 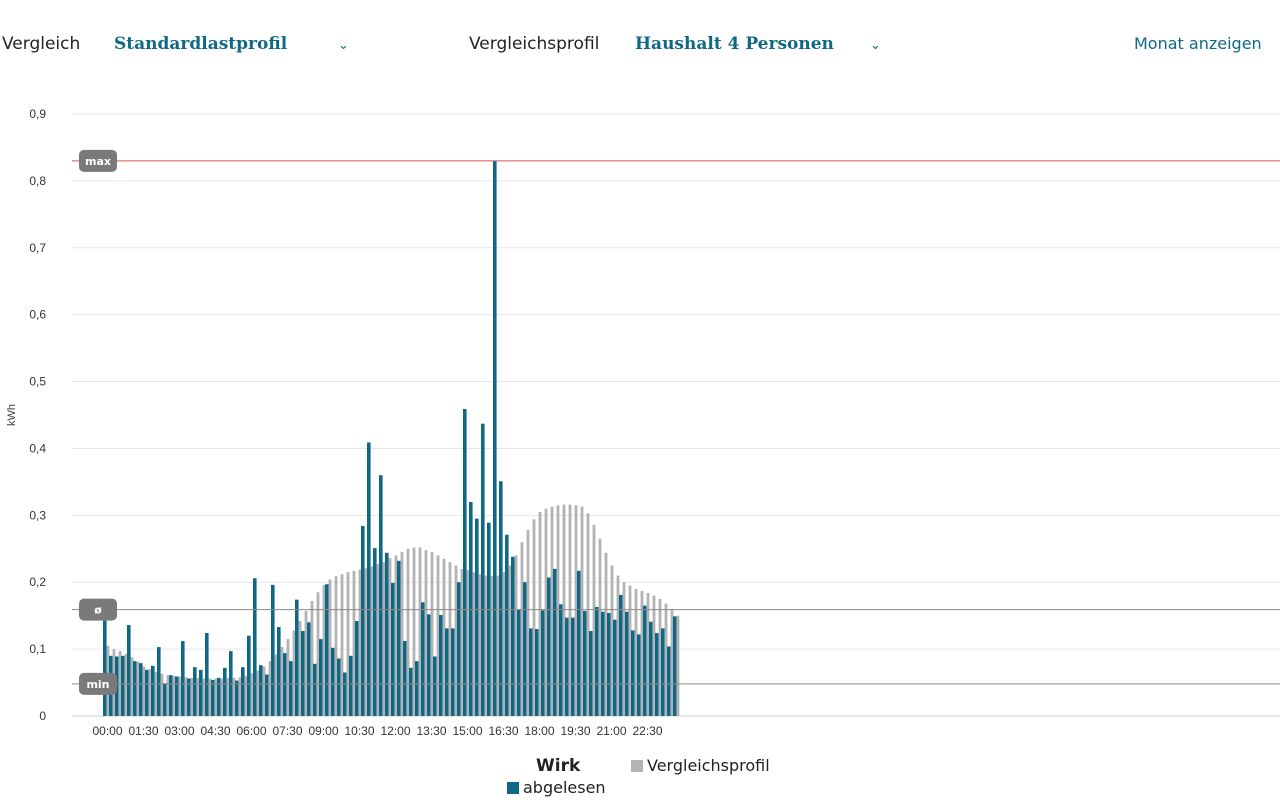 I want to click on x-tick-label: 01:30, so click(x=143, y=731).